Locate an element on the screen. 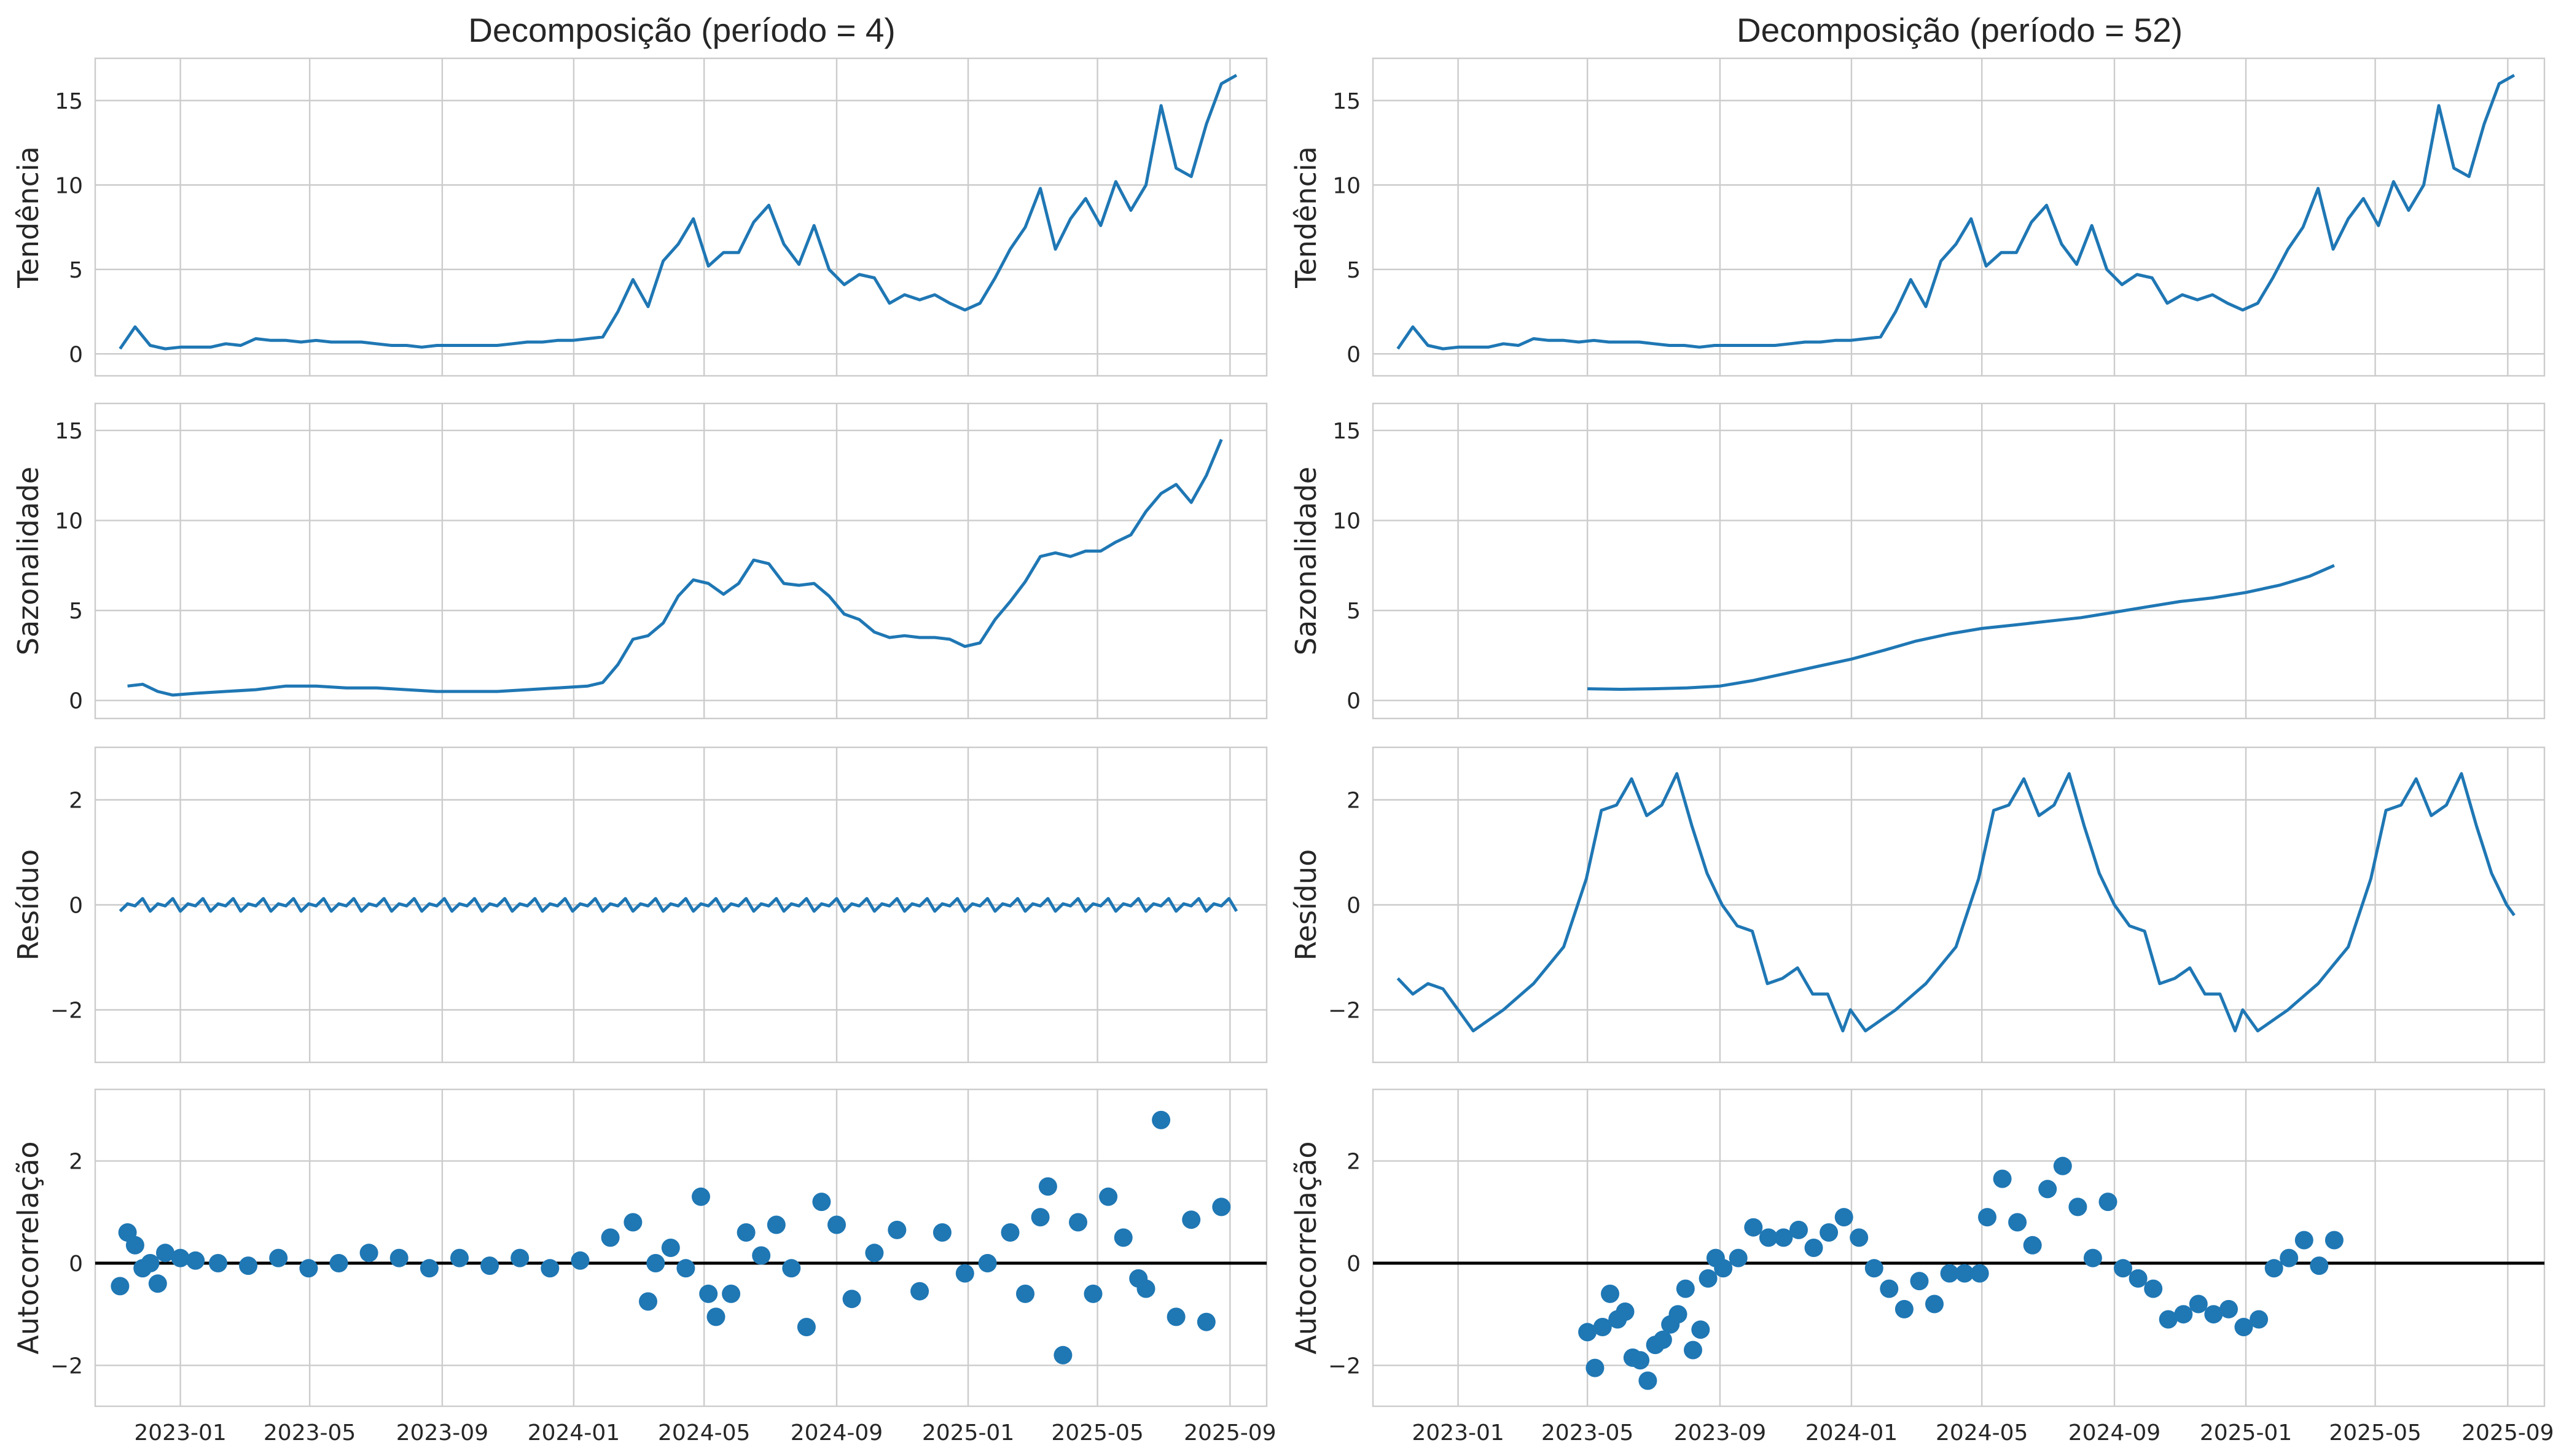 The image size is (2561, 1456). panel-residual-left: −2 0 2 Resíduo is located at coordinates (640, 905).